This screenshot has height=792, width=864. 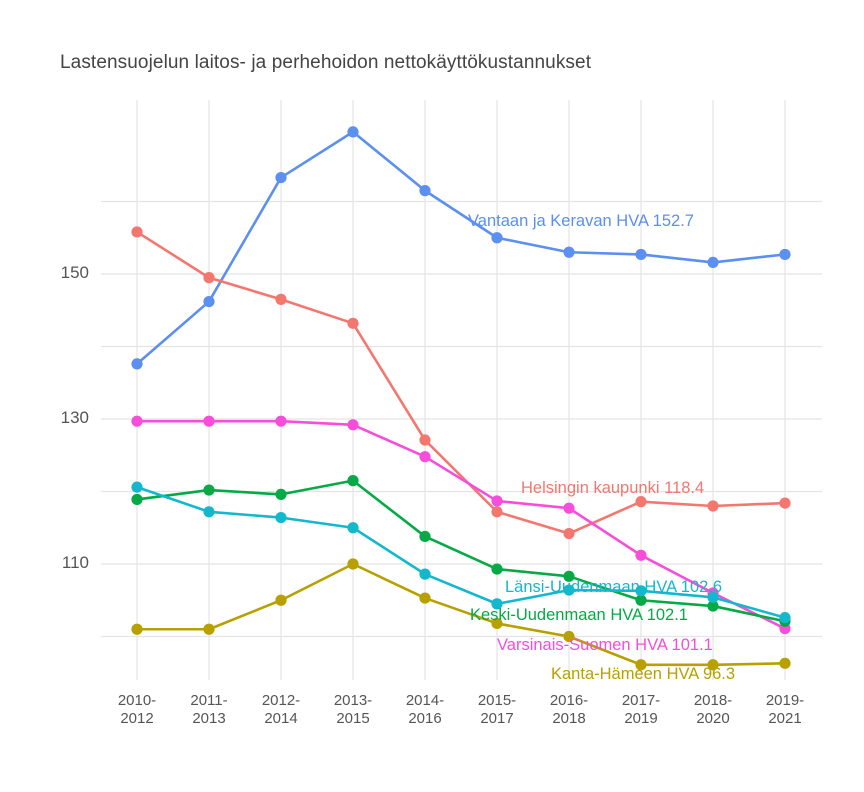 What do you see at coordinates (569, 719) in the screenshot?
I see `x-tick-line2: 2018` at bounding box center [569, 719].